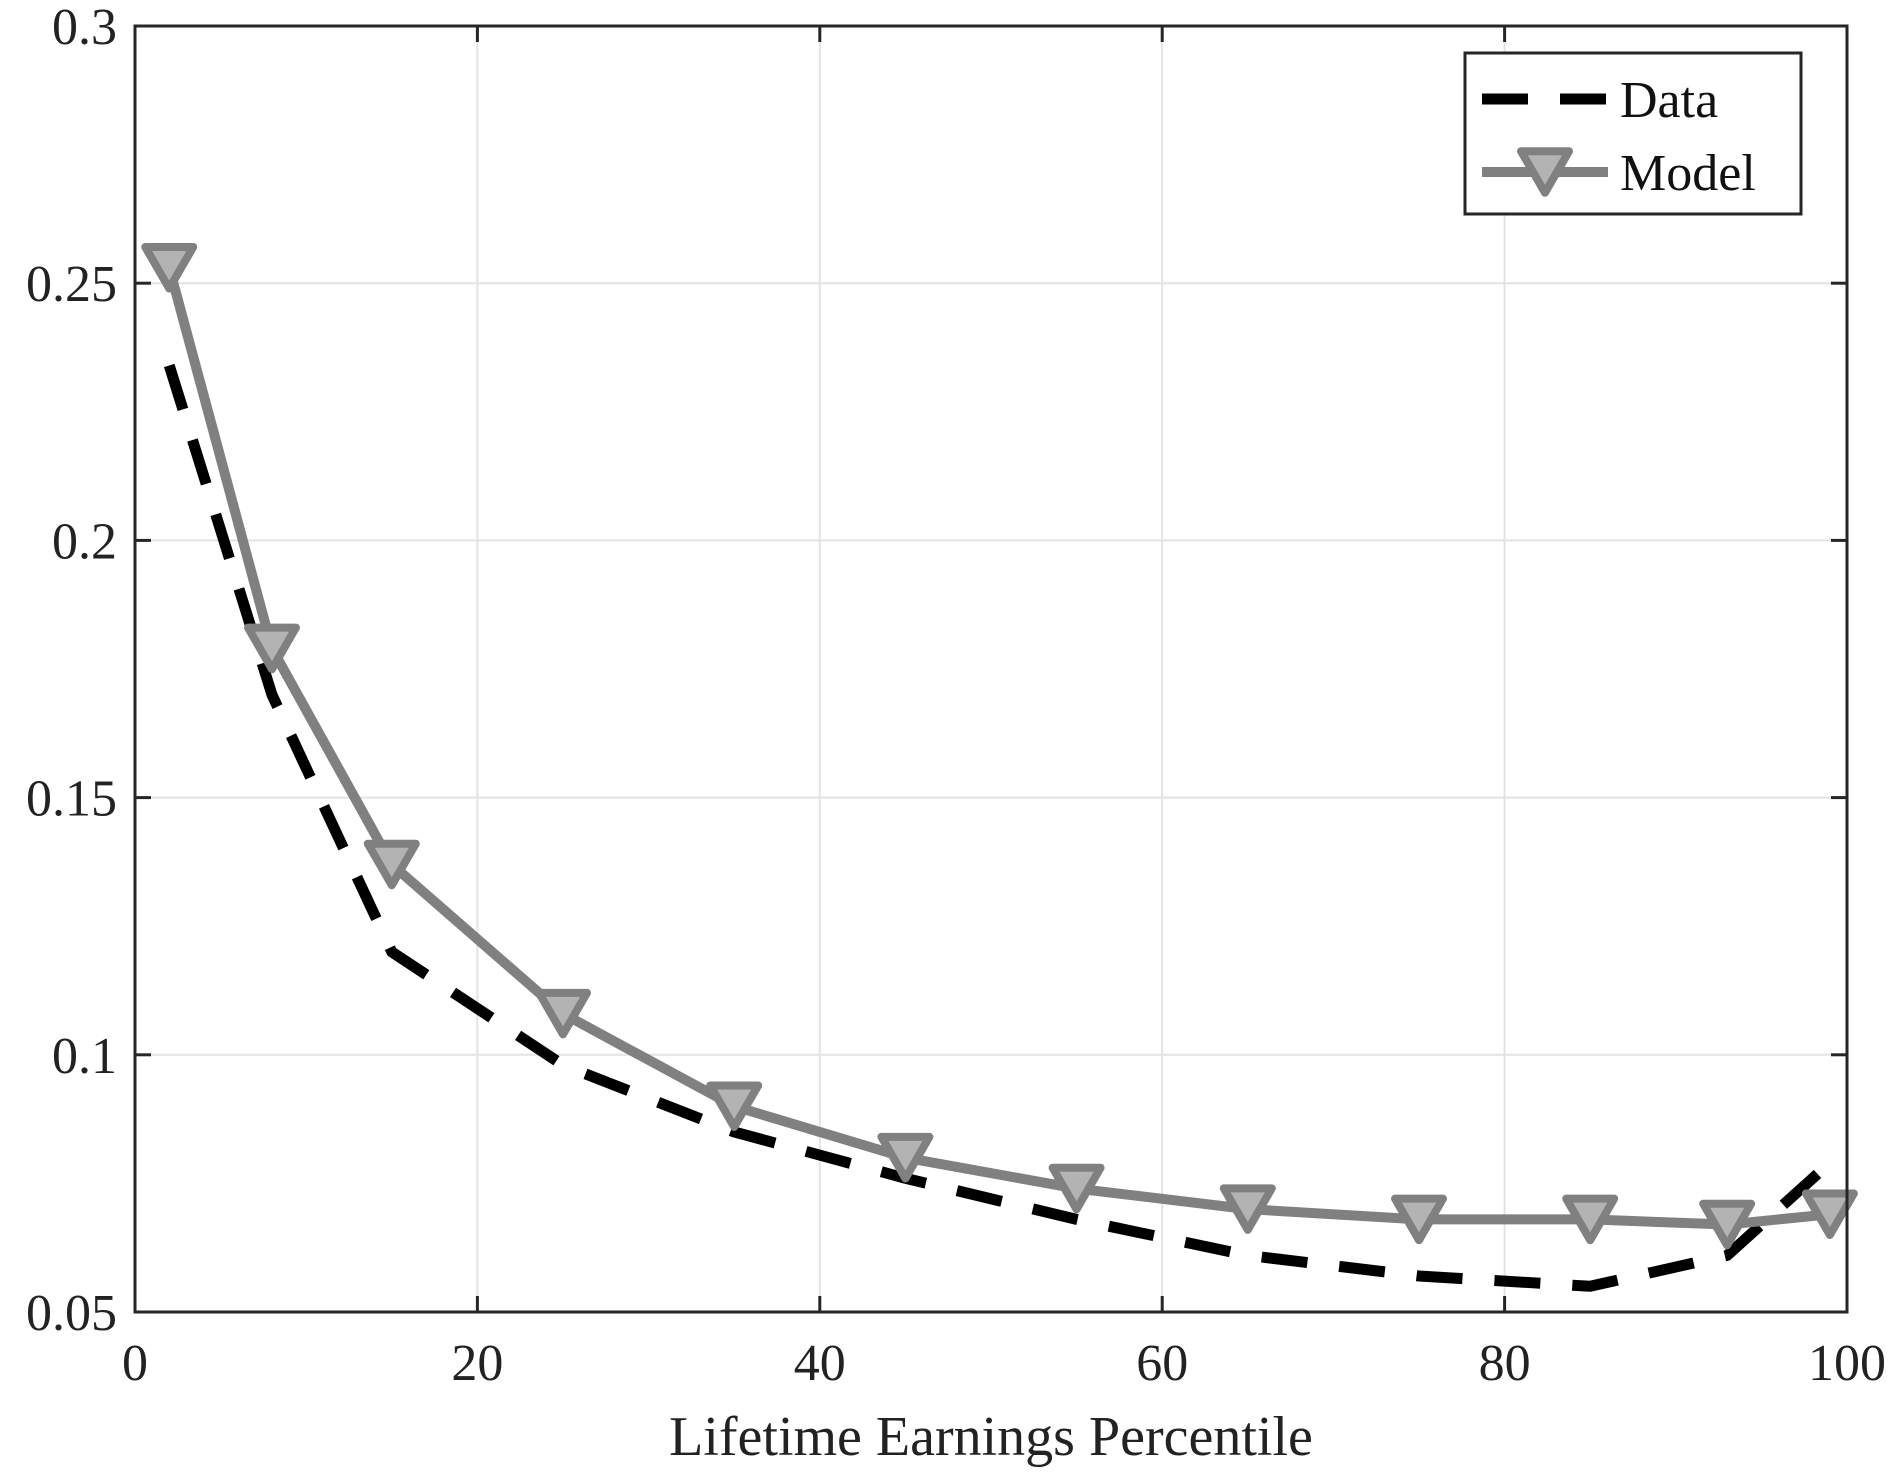 The width and height of the screenshot is (1894, 1482). What do you see at coordinates (1162, 1363) in the screenshot?
I see `x-tick-label: 60` at bounding box center [1162, 1363].